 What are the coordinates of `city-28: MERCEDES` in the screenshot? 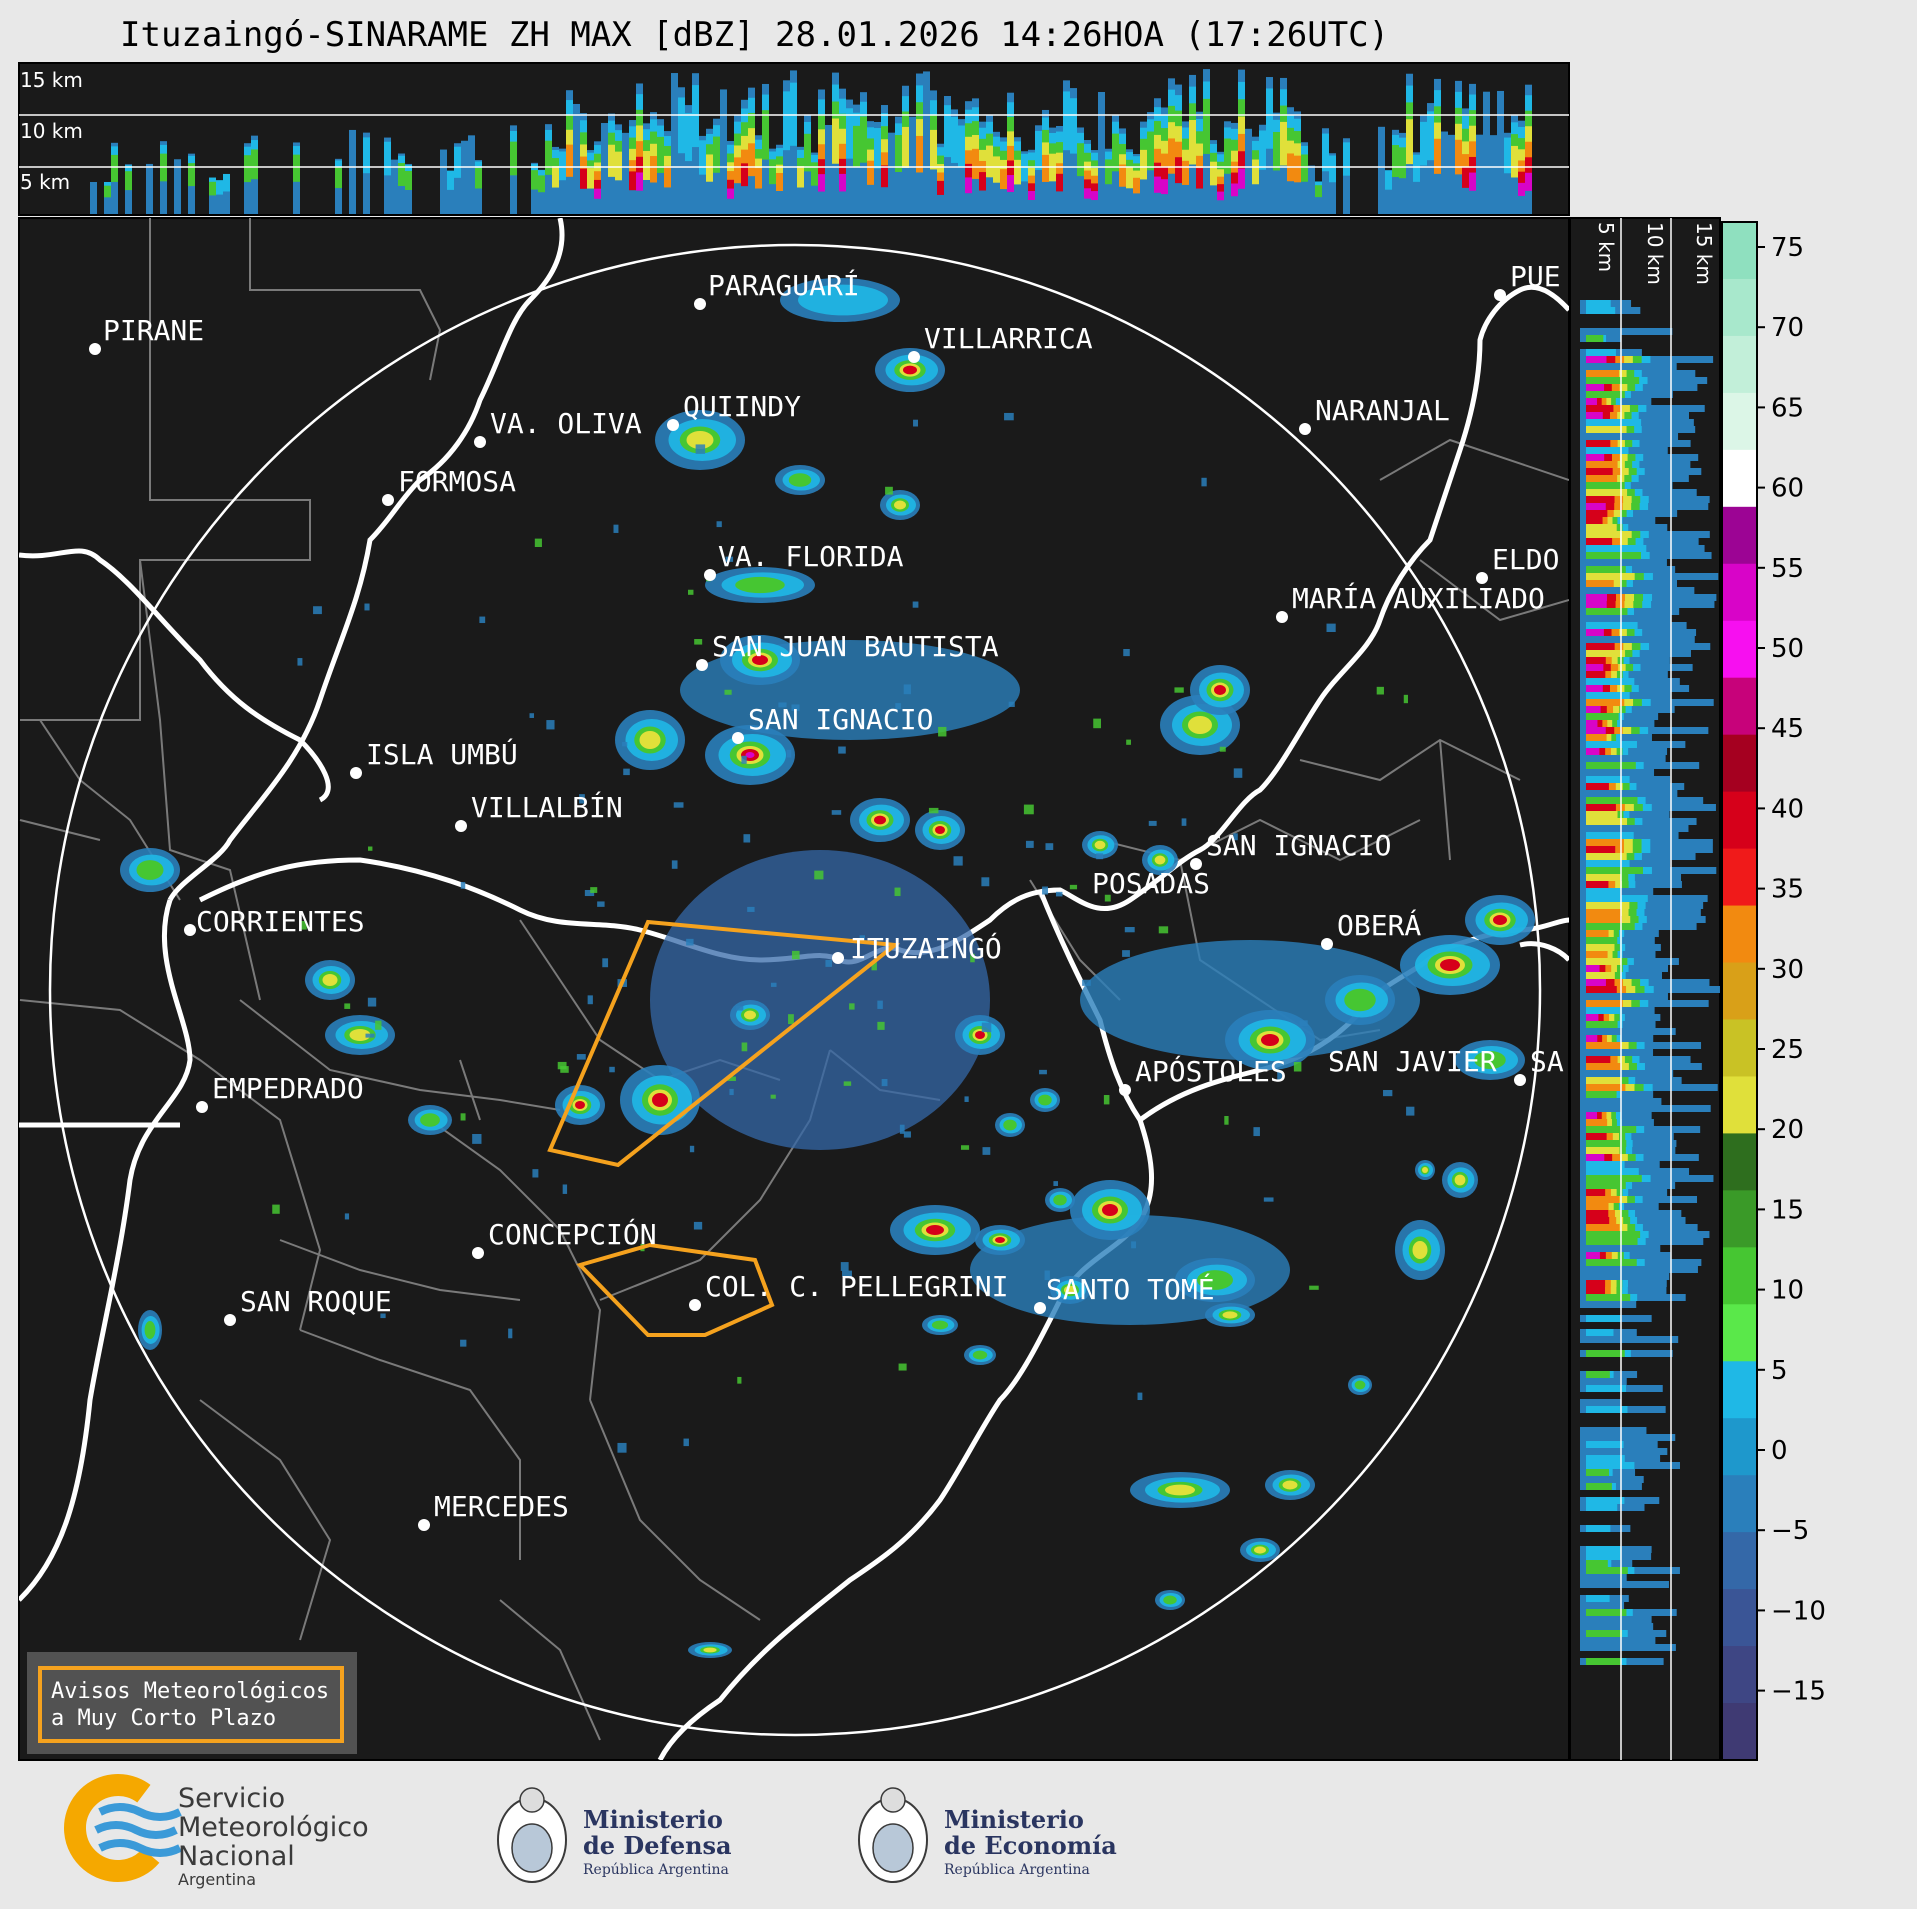 It's located at (493, 1510).